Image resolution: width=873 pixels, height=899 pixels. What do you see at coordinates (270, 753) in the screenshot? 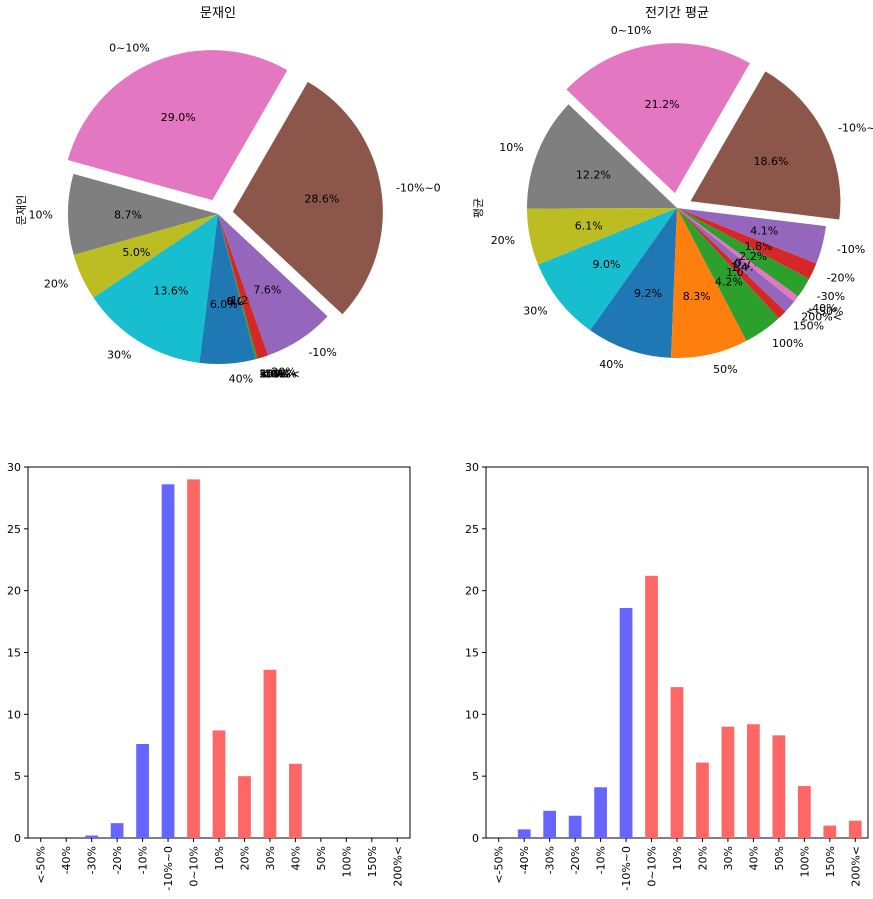
I see `bar-30pct` at bounding box center [270, 753].